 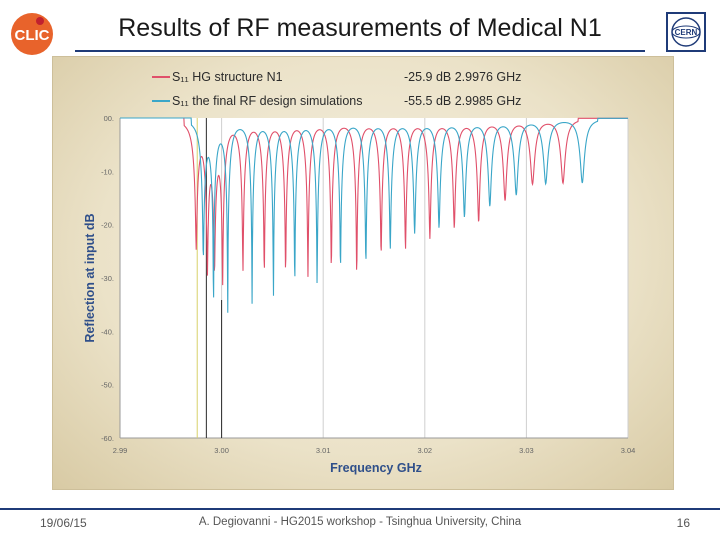 What do you see at coordinates (360, 28) in the screenshot?
I see `page-title: Results of RF measurements of Medical N1` at bounding box center [360, 28].